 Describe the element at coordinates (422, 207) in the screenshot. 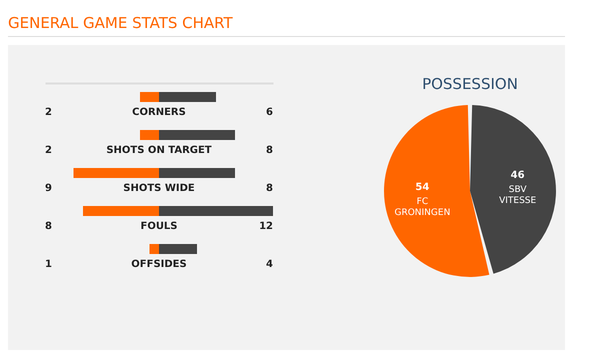

I see `slice-label: FC GRONINGEN` at that location.